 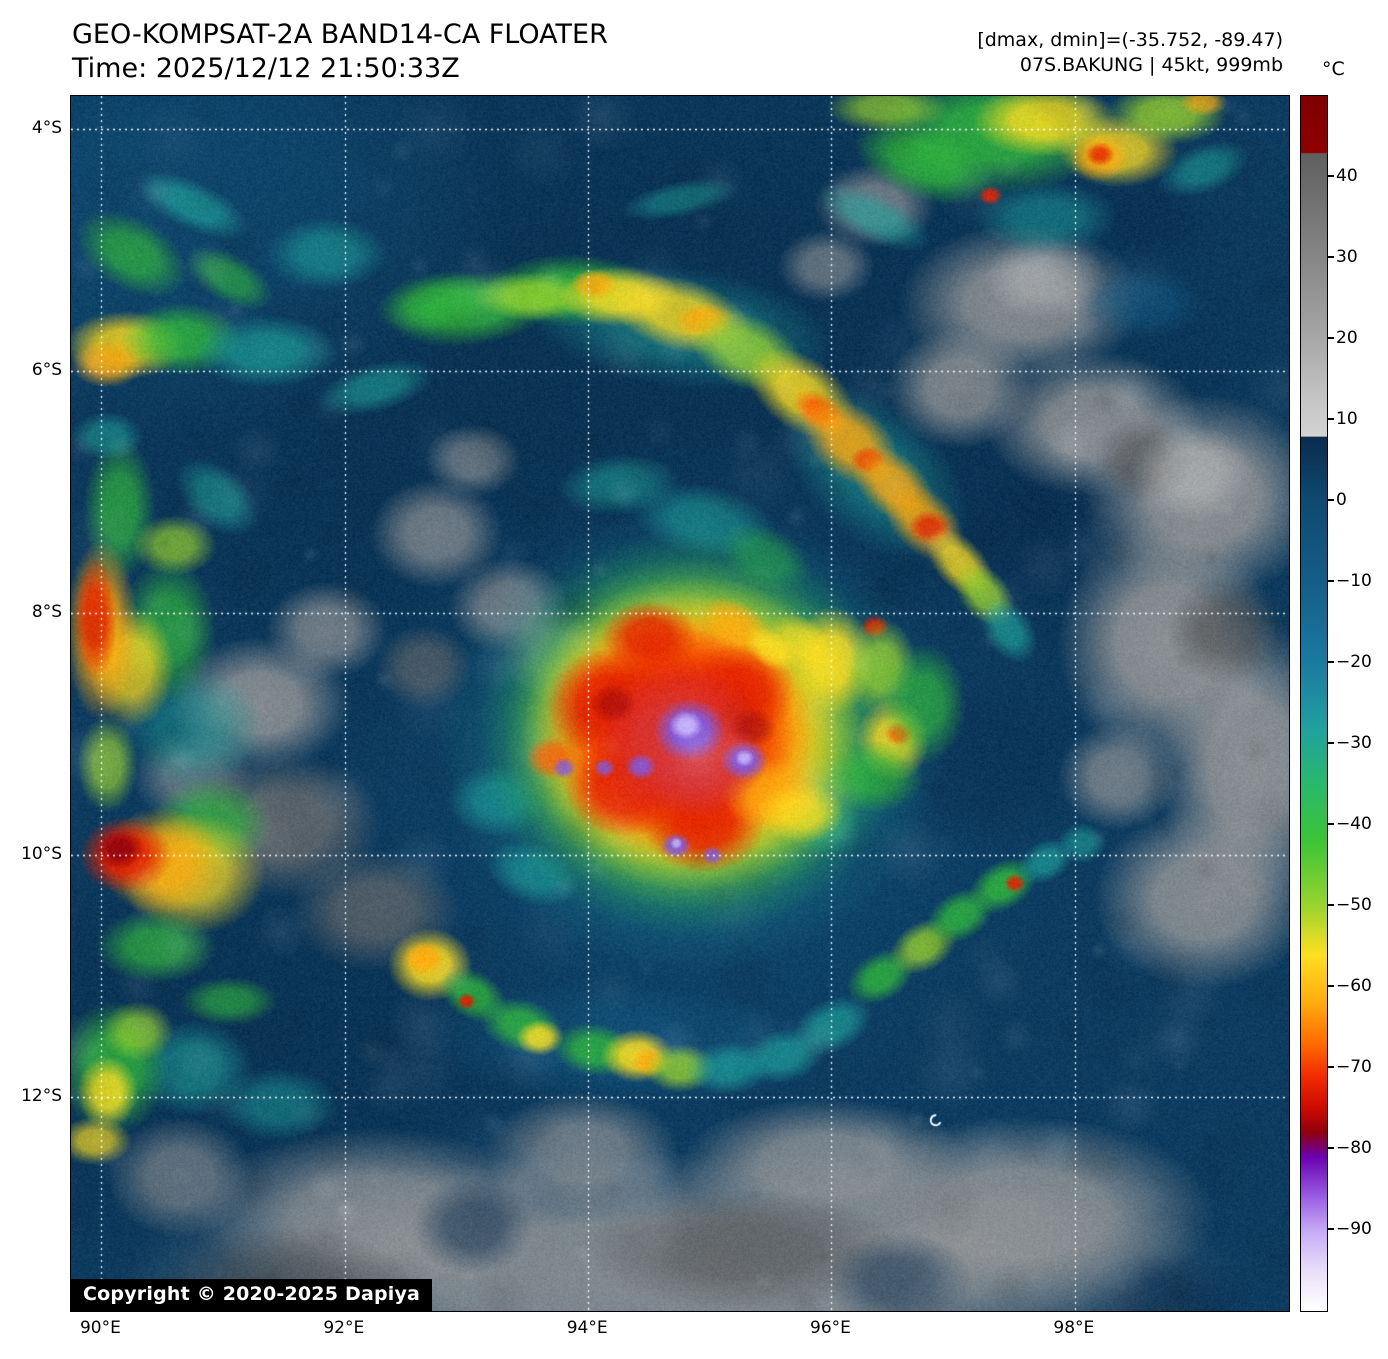 What do you see at coordinates (1130, 40) in the screenshot?
I see `dmax-dmin-readout: [dmax, dmin]=(-35.752, -89.47)` at bounding box center [1130, 40].